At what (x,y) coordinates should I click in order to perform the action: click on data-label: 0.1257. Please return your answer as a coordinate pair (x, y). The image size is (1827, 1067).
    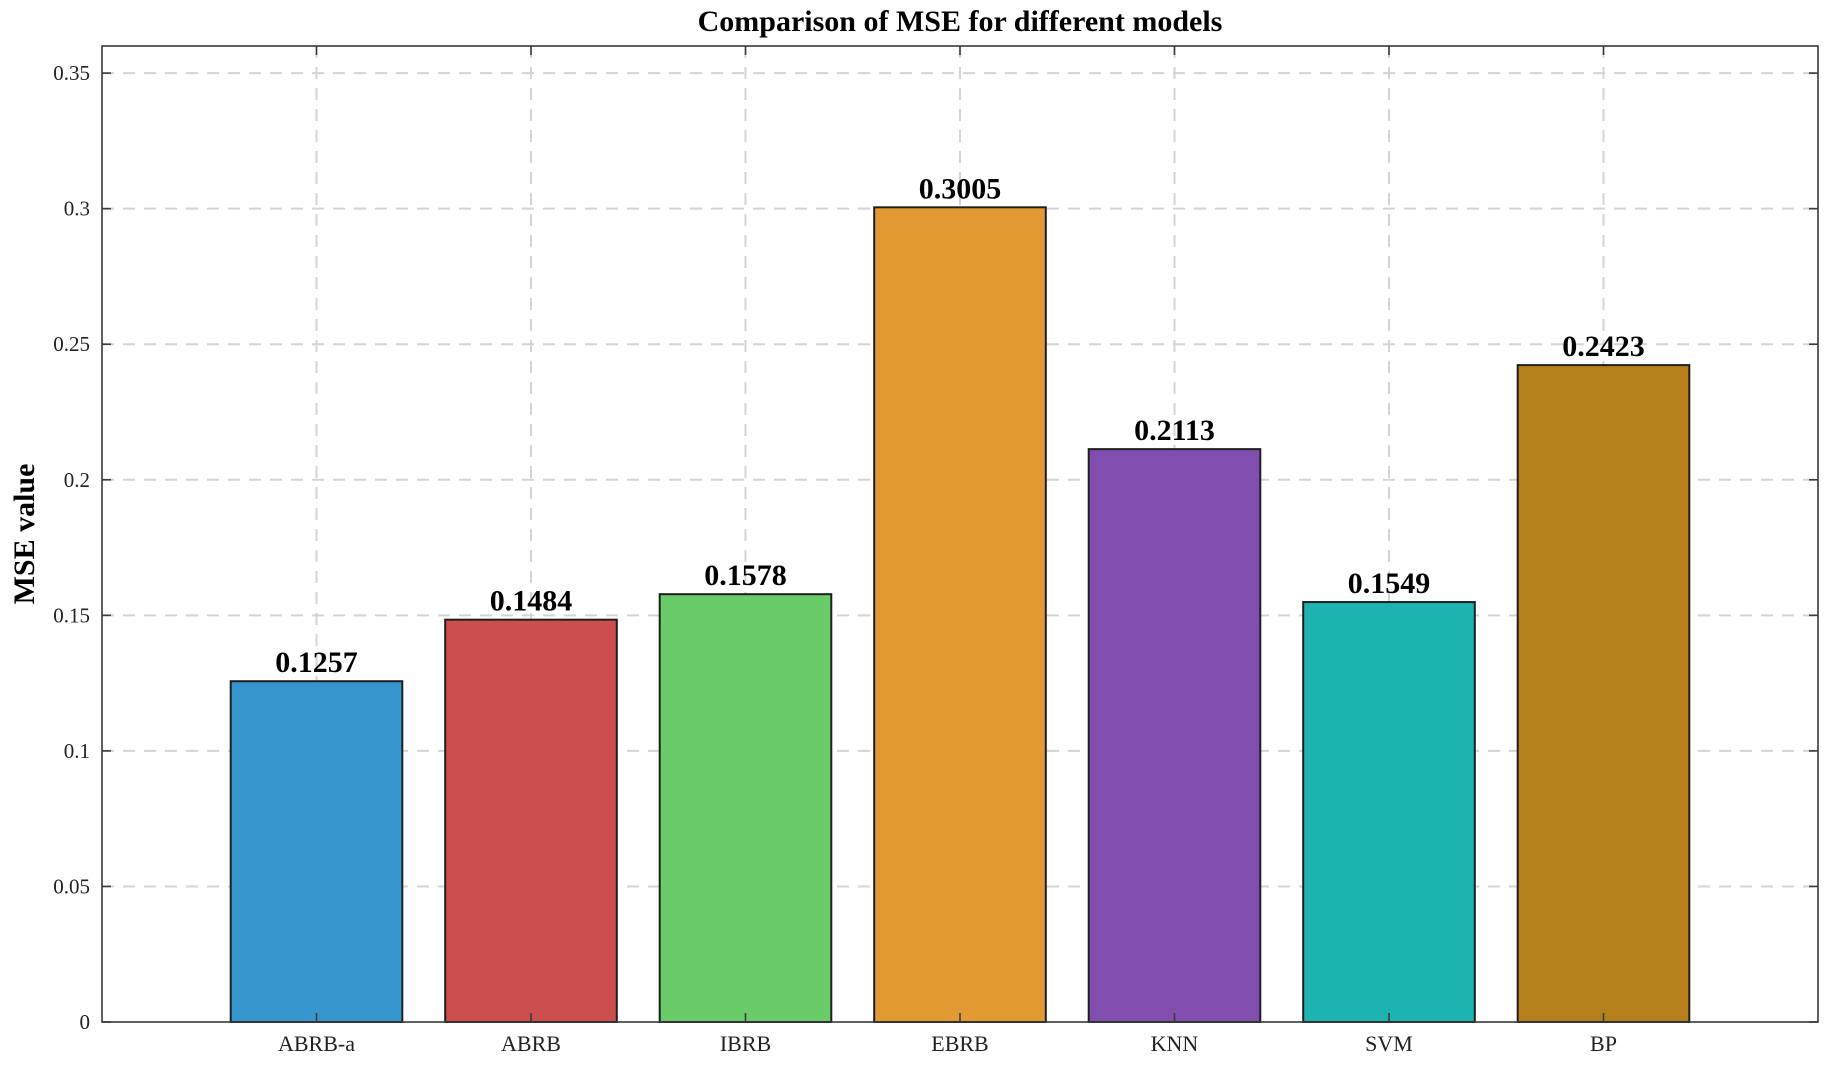
    Looking at the image, I should click on (316, 662).